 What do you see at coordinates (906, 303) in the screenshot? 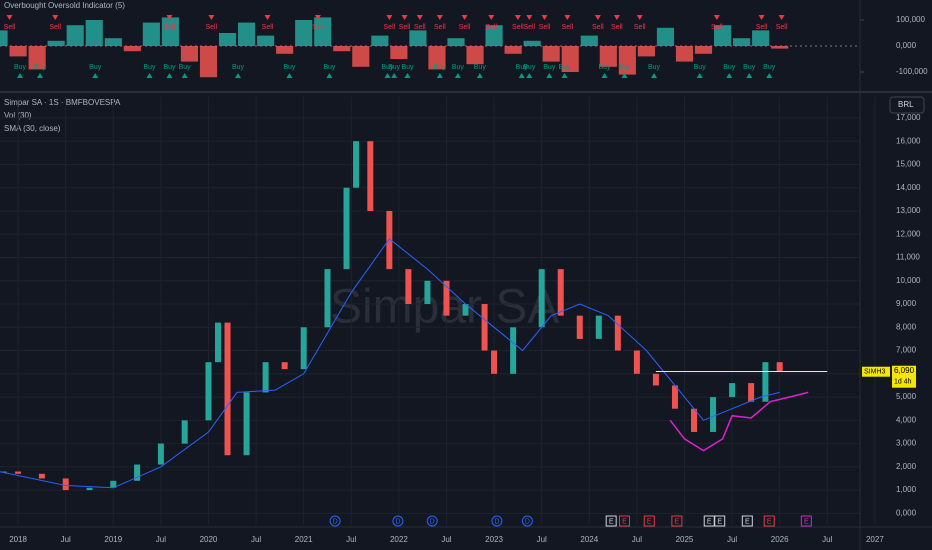
I see `y-tick-label: 9,000` at bounding box center [906, 303].